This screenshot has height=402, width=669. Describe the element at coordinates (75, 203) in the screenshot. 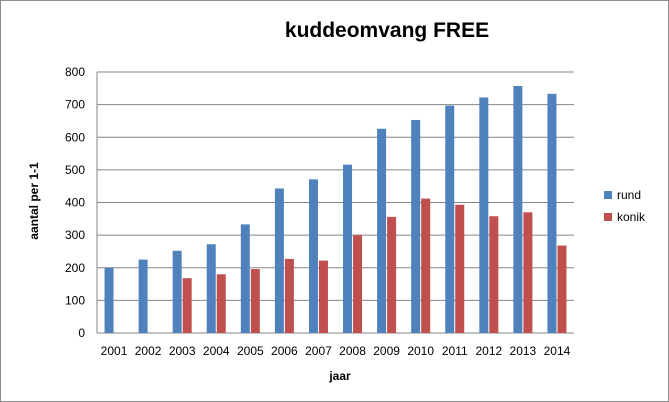

I see `y-tick-label-400: 400` at that location.